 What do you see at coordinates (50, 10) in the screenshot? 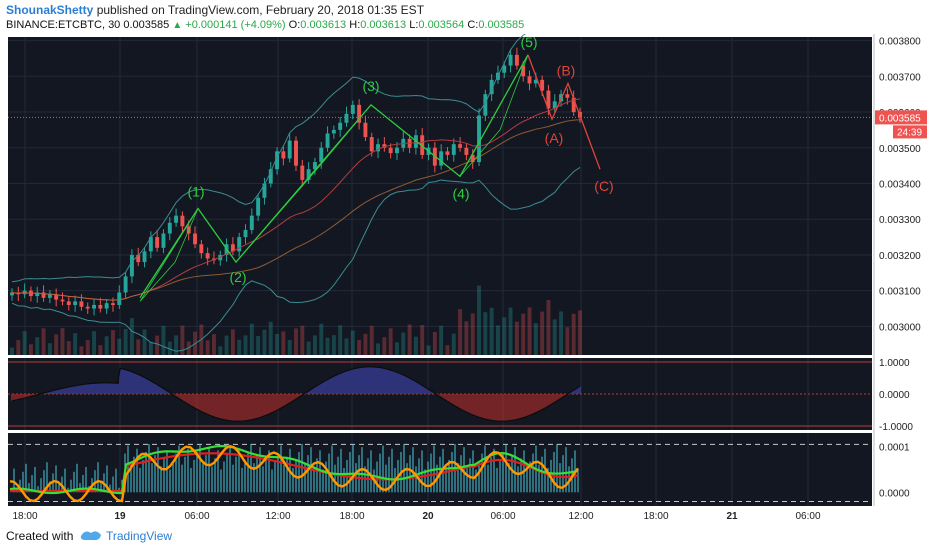
I see `author-link: ShounakShetty` at bounding box center [50, 10].